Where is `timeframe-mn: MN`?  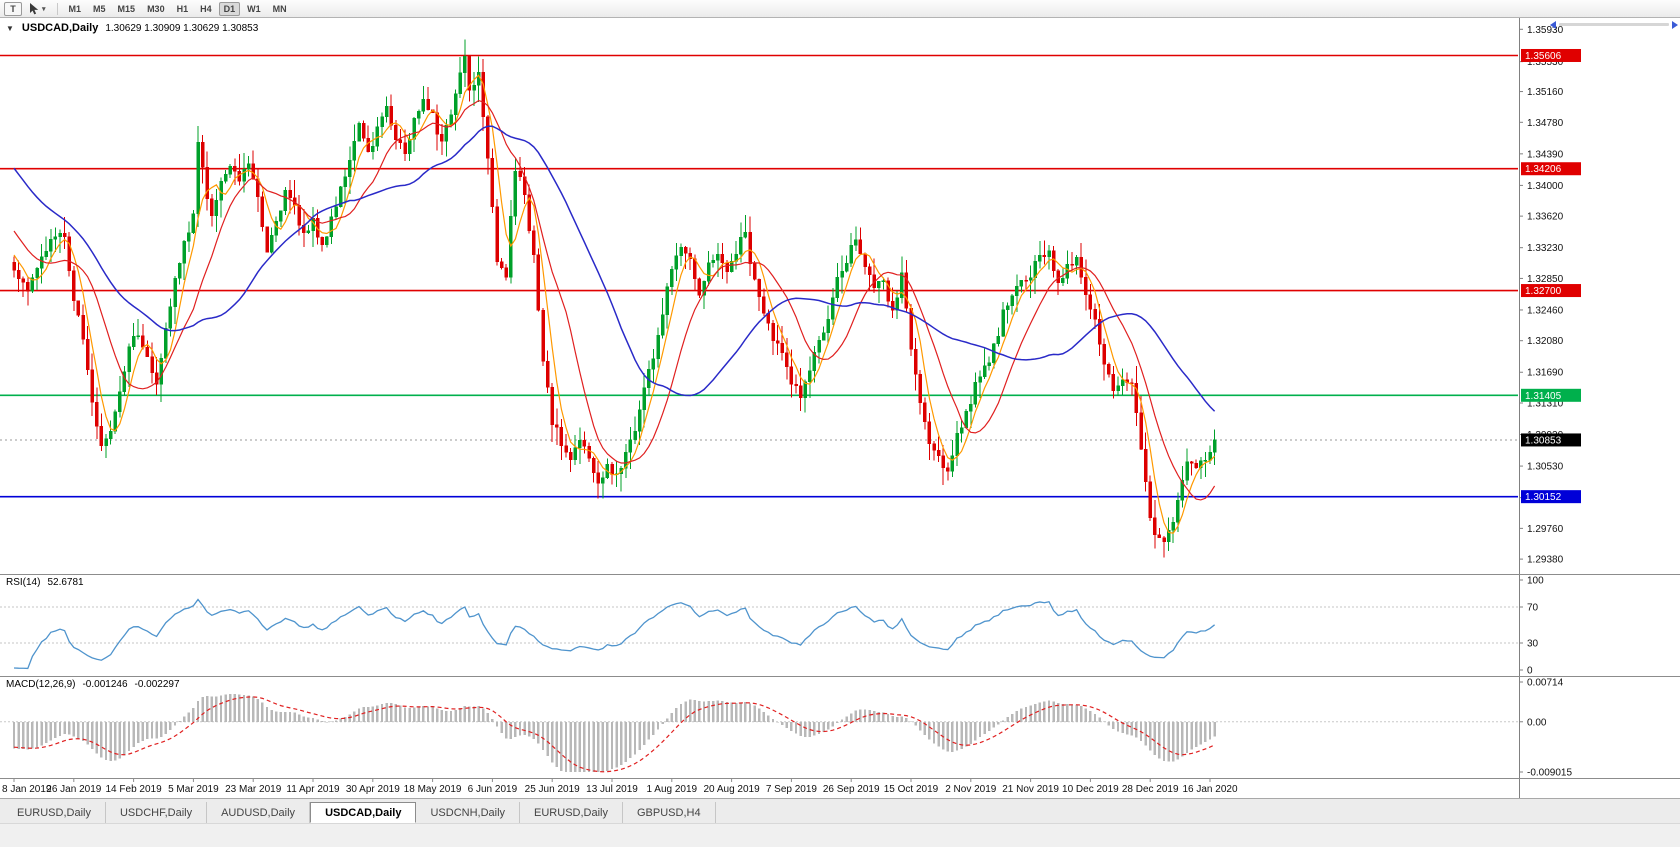 timeframe-mn: MN is located at coordinates (280, 9).